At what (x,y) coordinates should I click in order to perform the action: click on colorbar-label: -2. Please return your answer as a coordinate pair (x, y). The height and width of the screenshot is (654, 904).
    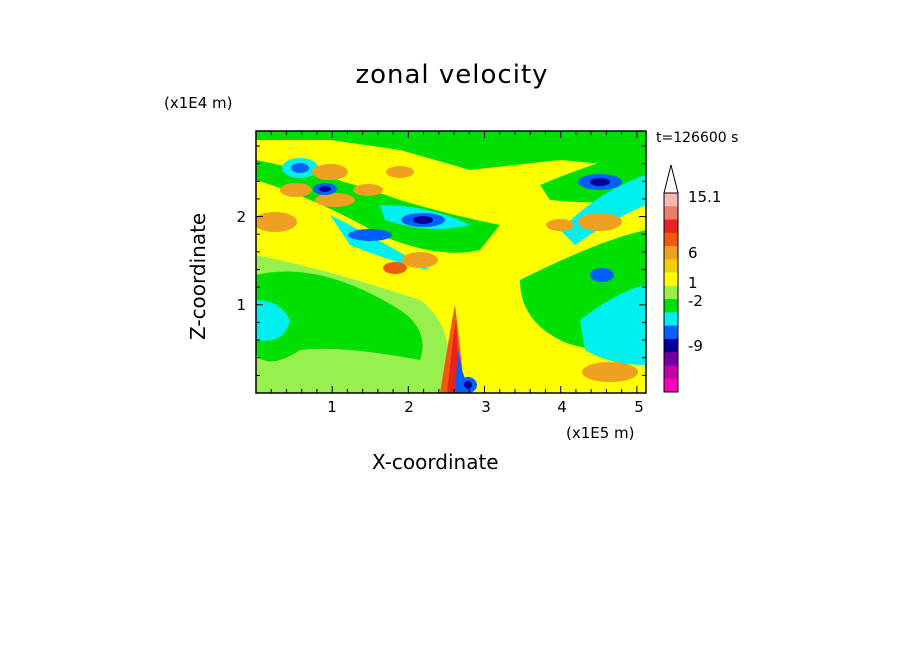
    Looking at the image, I should click on (695, 301).